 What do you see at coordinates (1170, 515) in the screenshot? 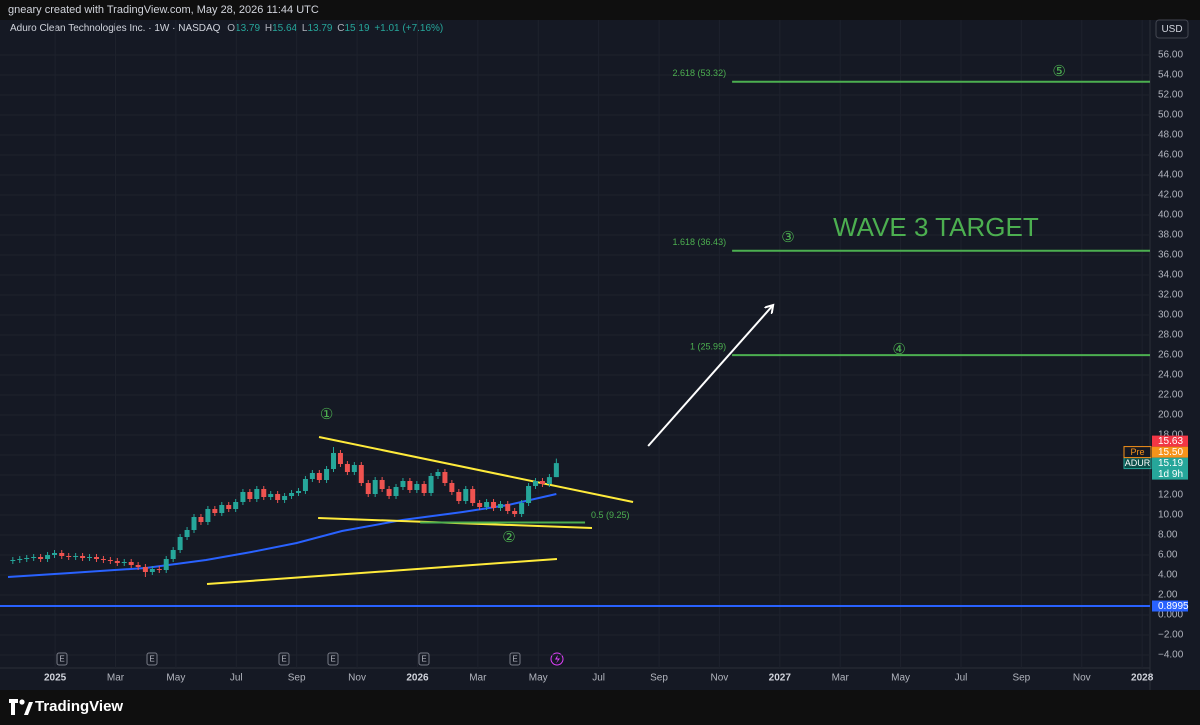
I see `y-tick-label: 10.00` at bounding box center [1170, 515].